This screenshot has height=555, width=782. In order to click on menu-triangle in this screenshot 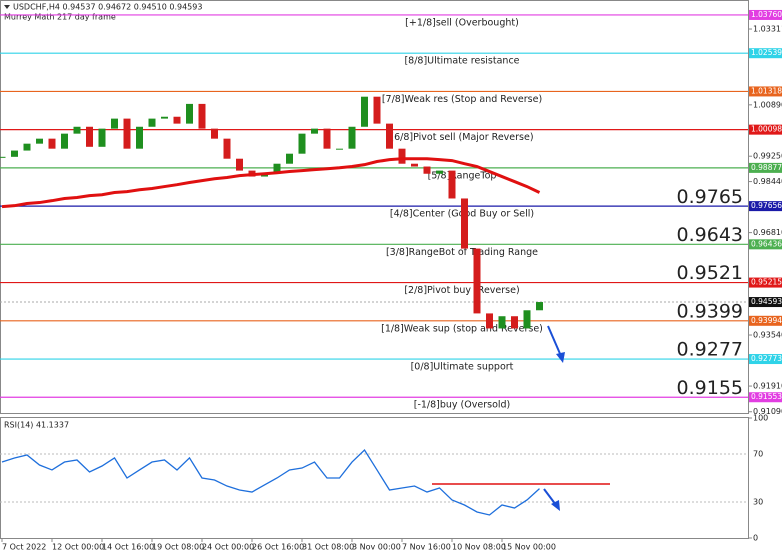, I will do `click(7, 7)`.